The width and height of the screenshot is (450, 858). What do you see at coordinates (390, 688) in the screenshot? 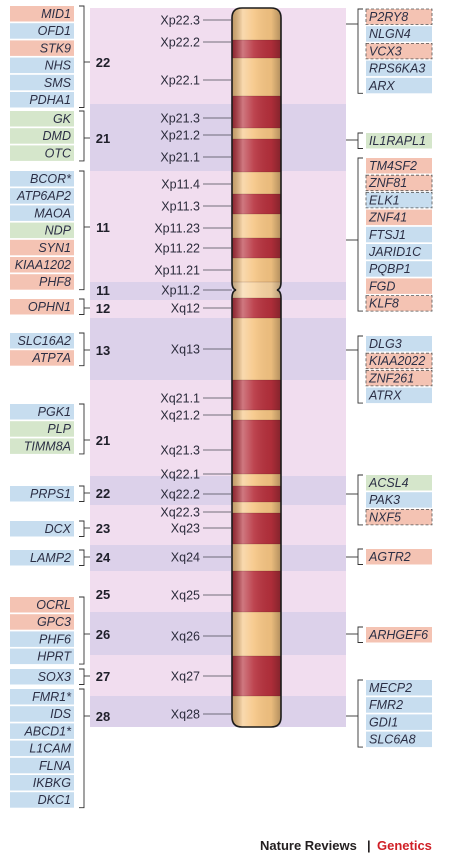
I see `gene-name: MECP2` at bounding box center [390, 688].